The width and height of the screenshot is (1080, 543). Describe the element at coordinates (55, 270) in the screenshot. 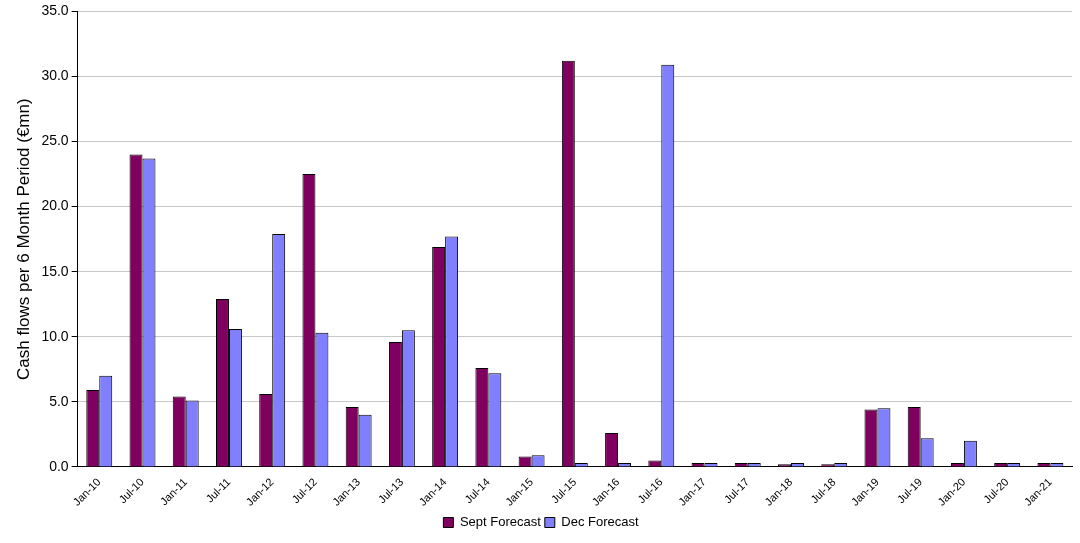

I see `y-tick-label: 15.0` at that location.